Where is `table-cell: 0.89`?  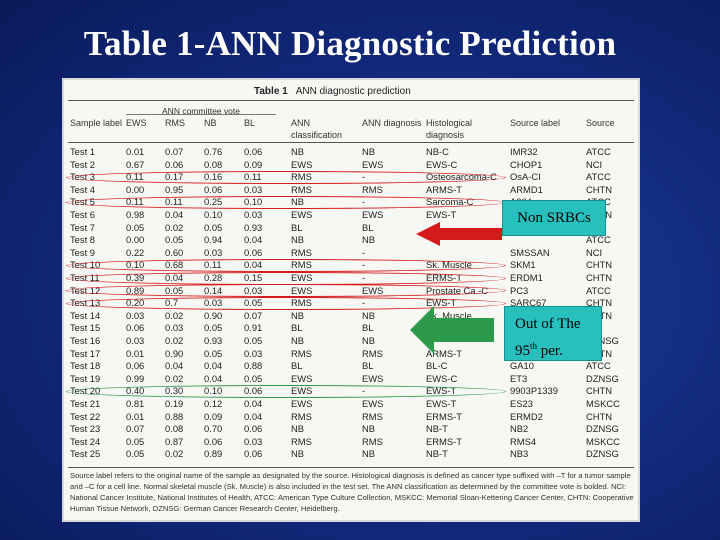 table-cell: 0.89 is located at coordinates (213, 454).